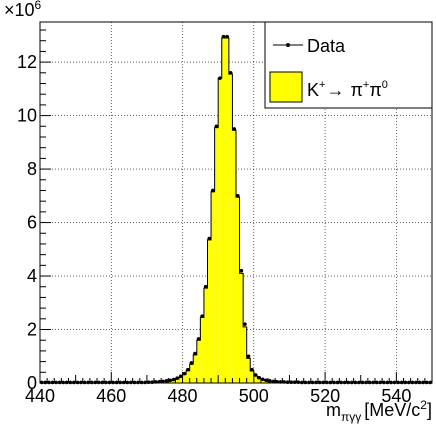 This screenshot has height=435, width=436. I want to click on legend-mc-arrow: →, so click(335, 90).